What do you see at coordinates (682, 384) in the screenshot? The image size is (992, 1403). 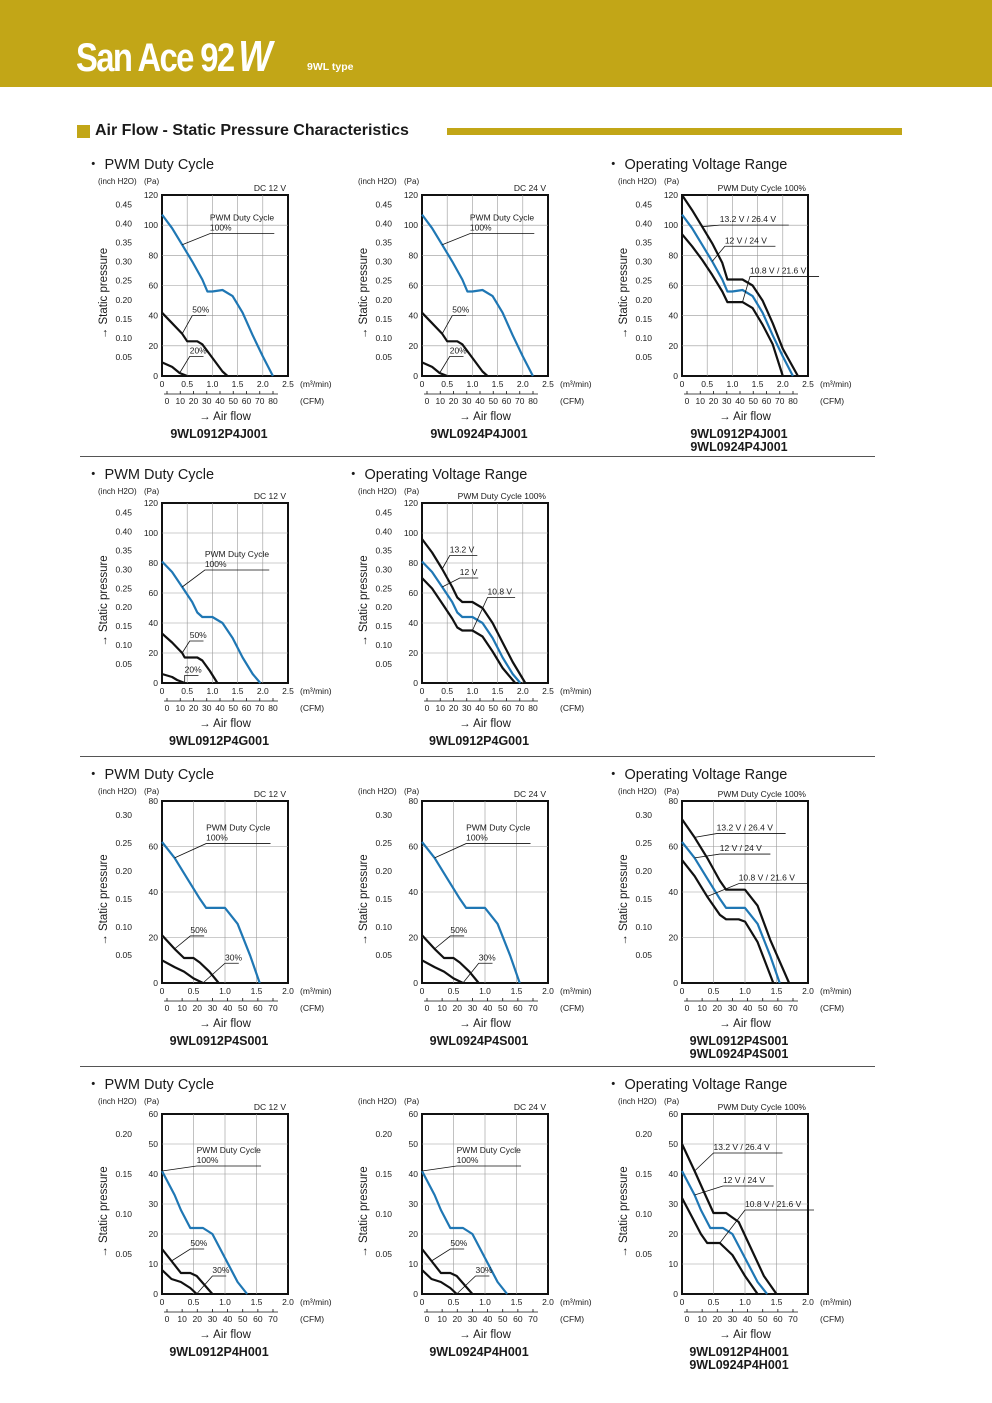 I see `x-tick-label: 0` at bounding box center [682, 384].